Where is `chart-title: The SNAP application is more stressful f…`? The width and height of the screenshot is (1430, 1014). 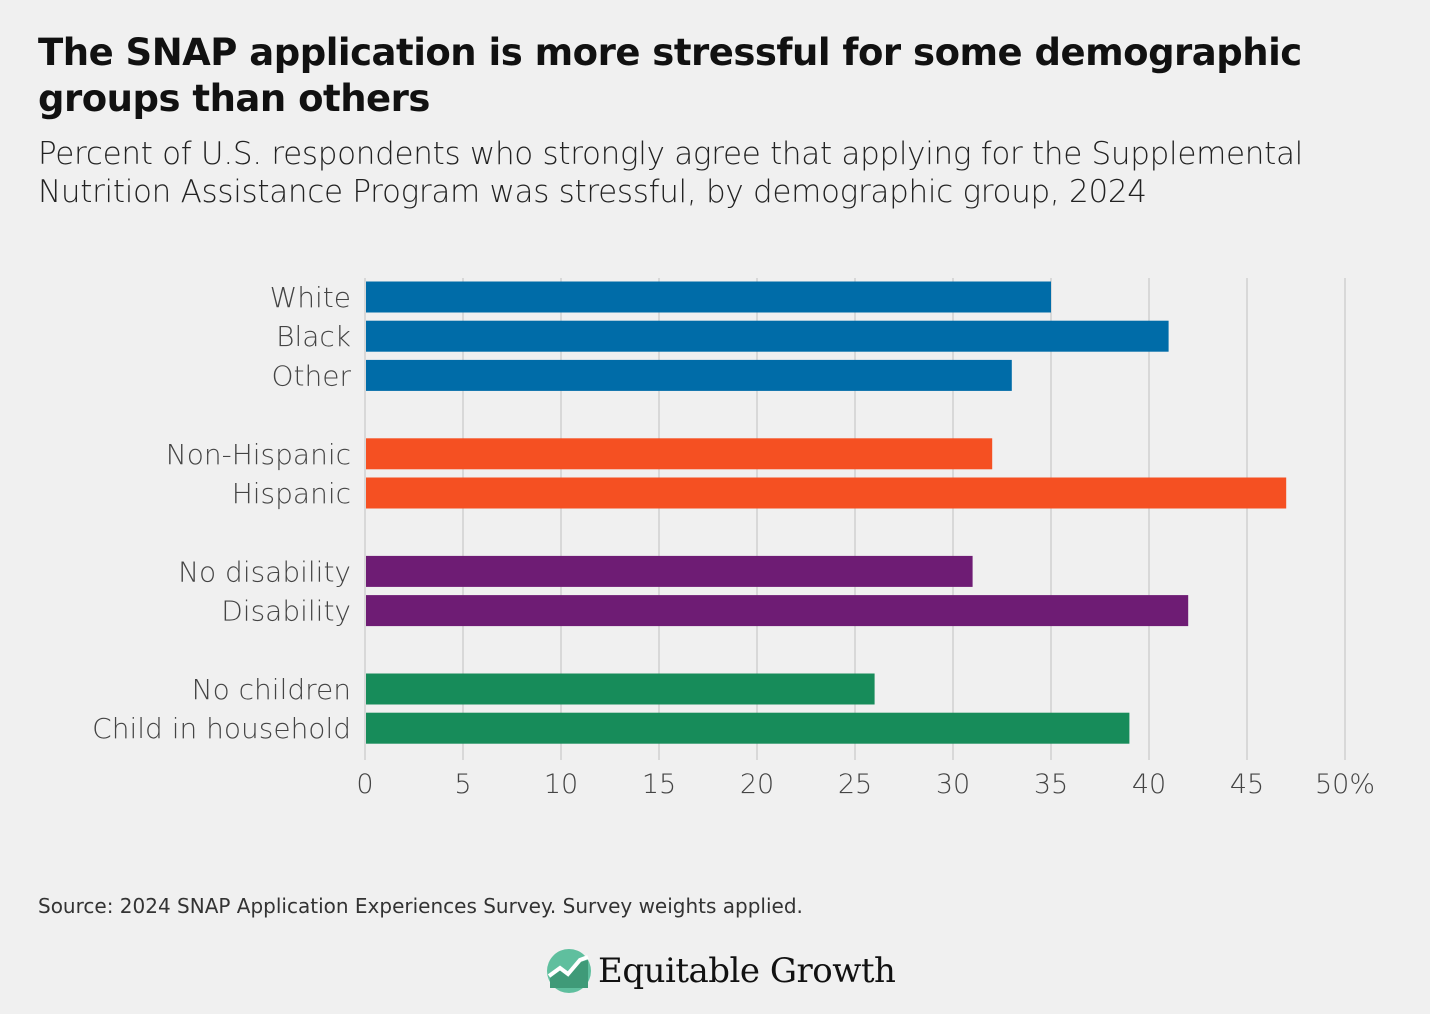
chart-title: The SNAP application is more stressful f… is located at coordinates (670, 75).